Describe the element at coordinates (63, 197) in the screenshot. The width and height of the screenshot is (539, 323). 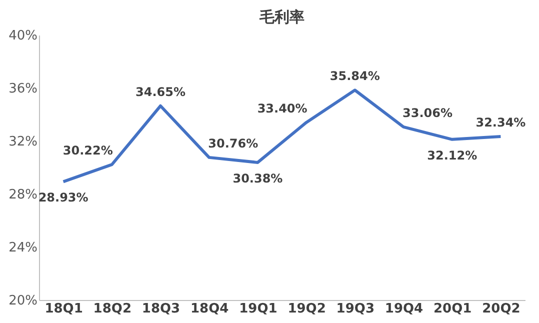
I see `data-label: 28.93%` at that location.